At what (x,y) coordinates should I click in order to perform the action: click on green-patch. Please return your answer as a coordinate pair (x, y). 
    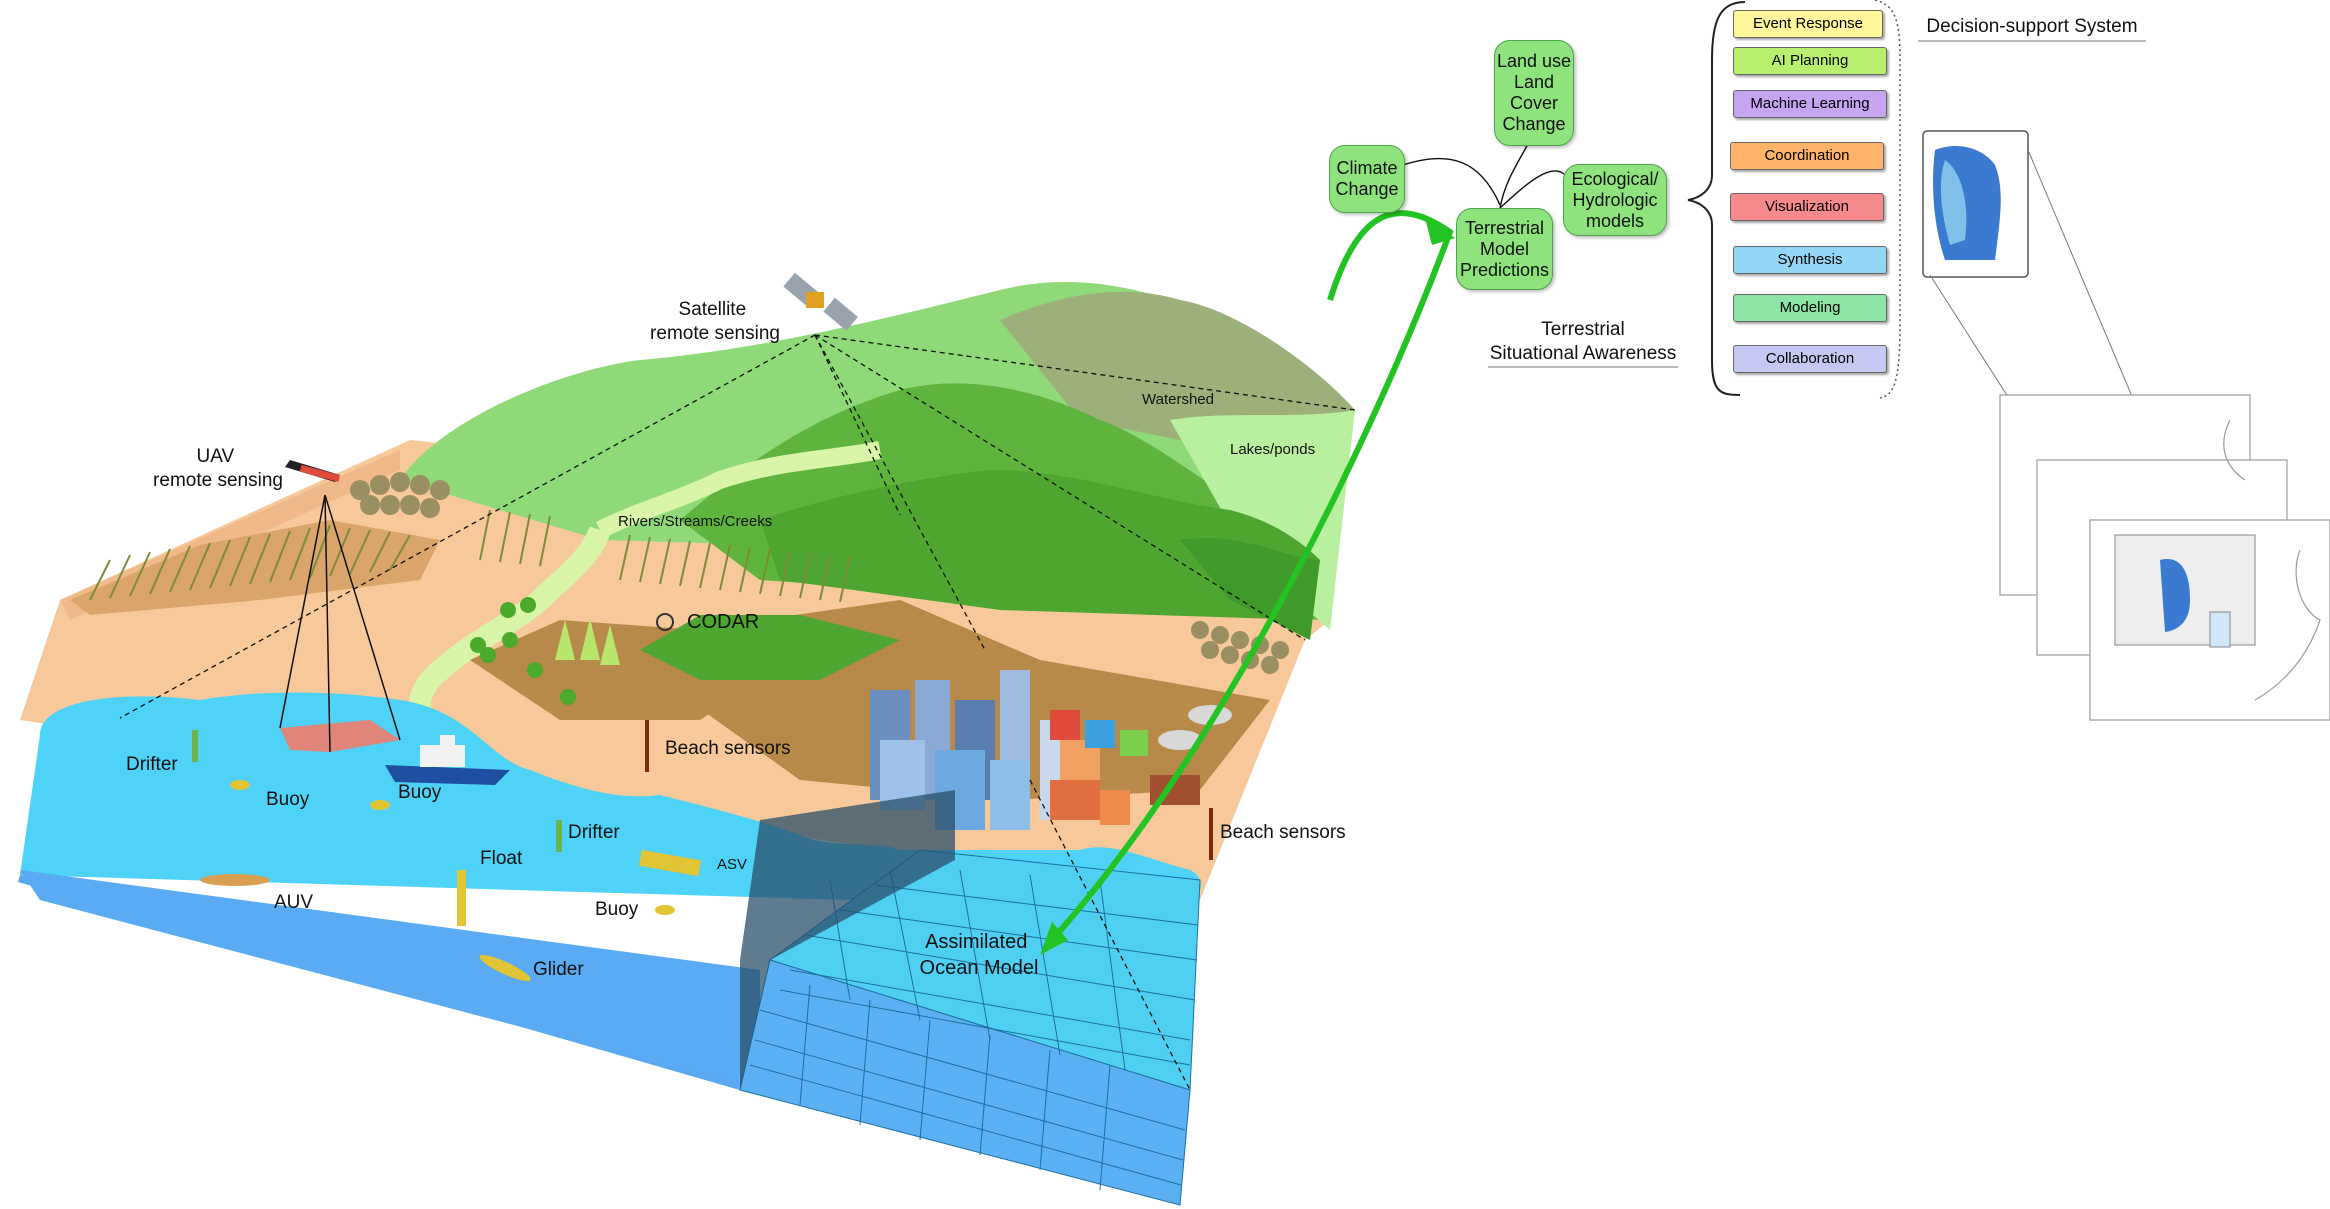
    Looking at the image, I should click on (770, 647).